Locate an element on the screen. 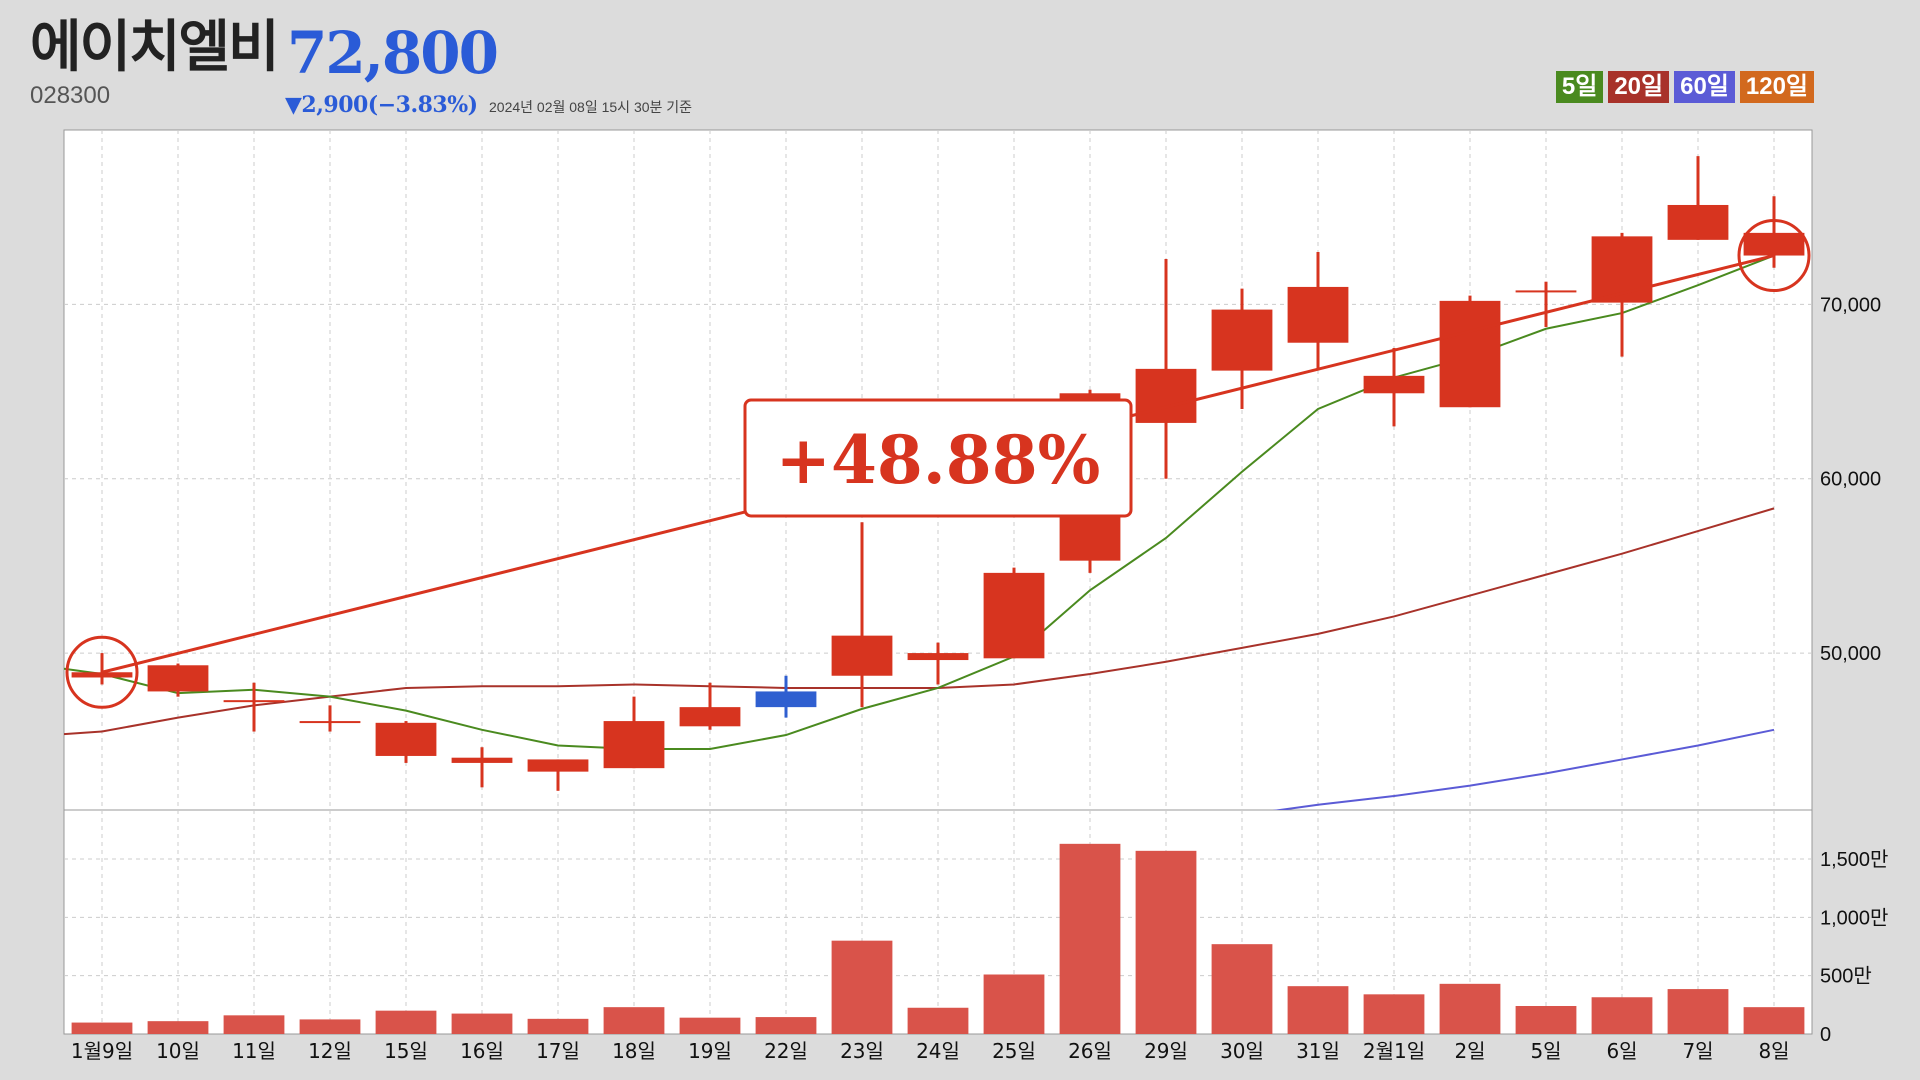 This screenshot has height=1080, width=1920. moving-average-legend: 5일 20일 60일 120일 is located at coordinates (1684, 87).